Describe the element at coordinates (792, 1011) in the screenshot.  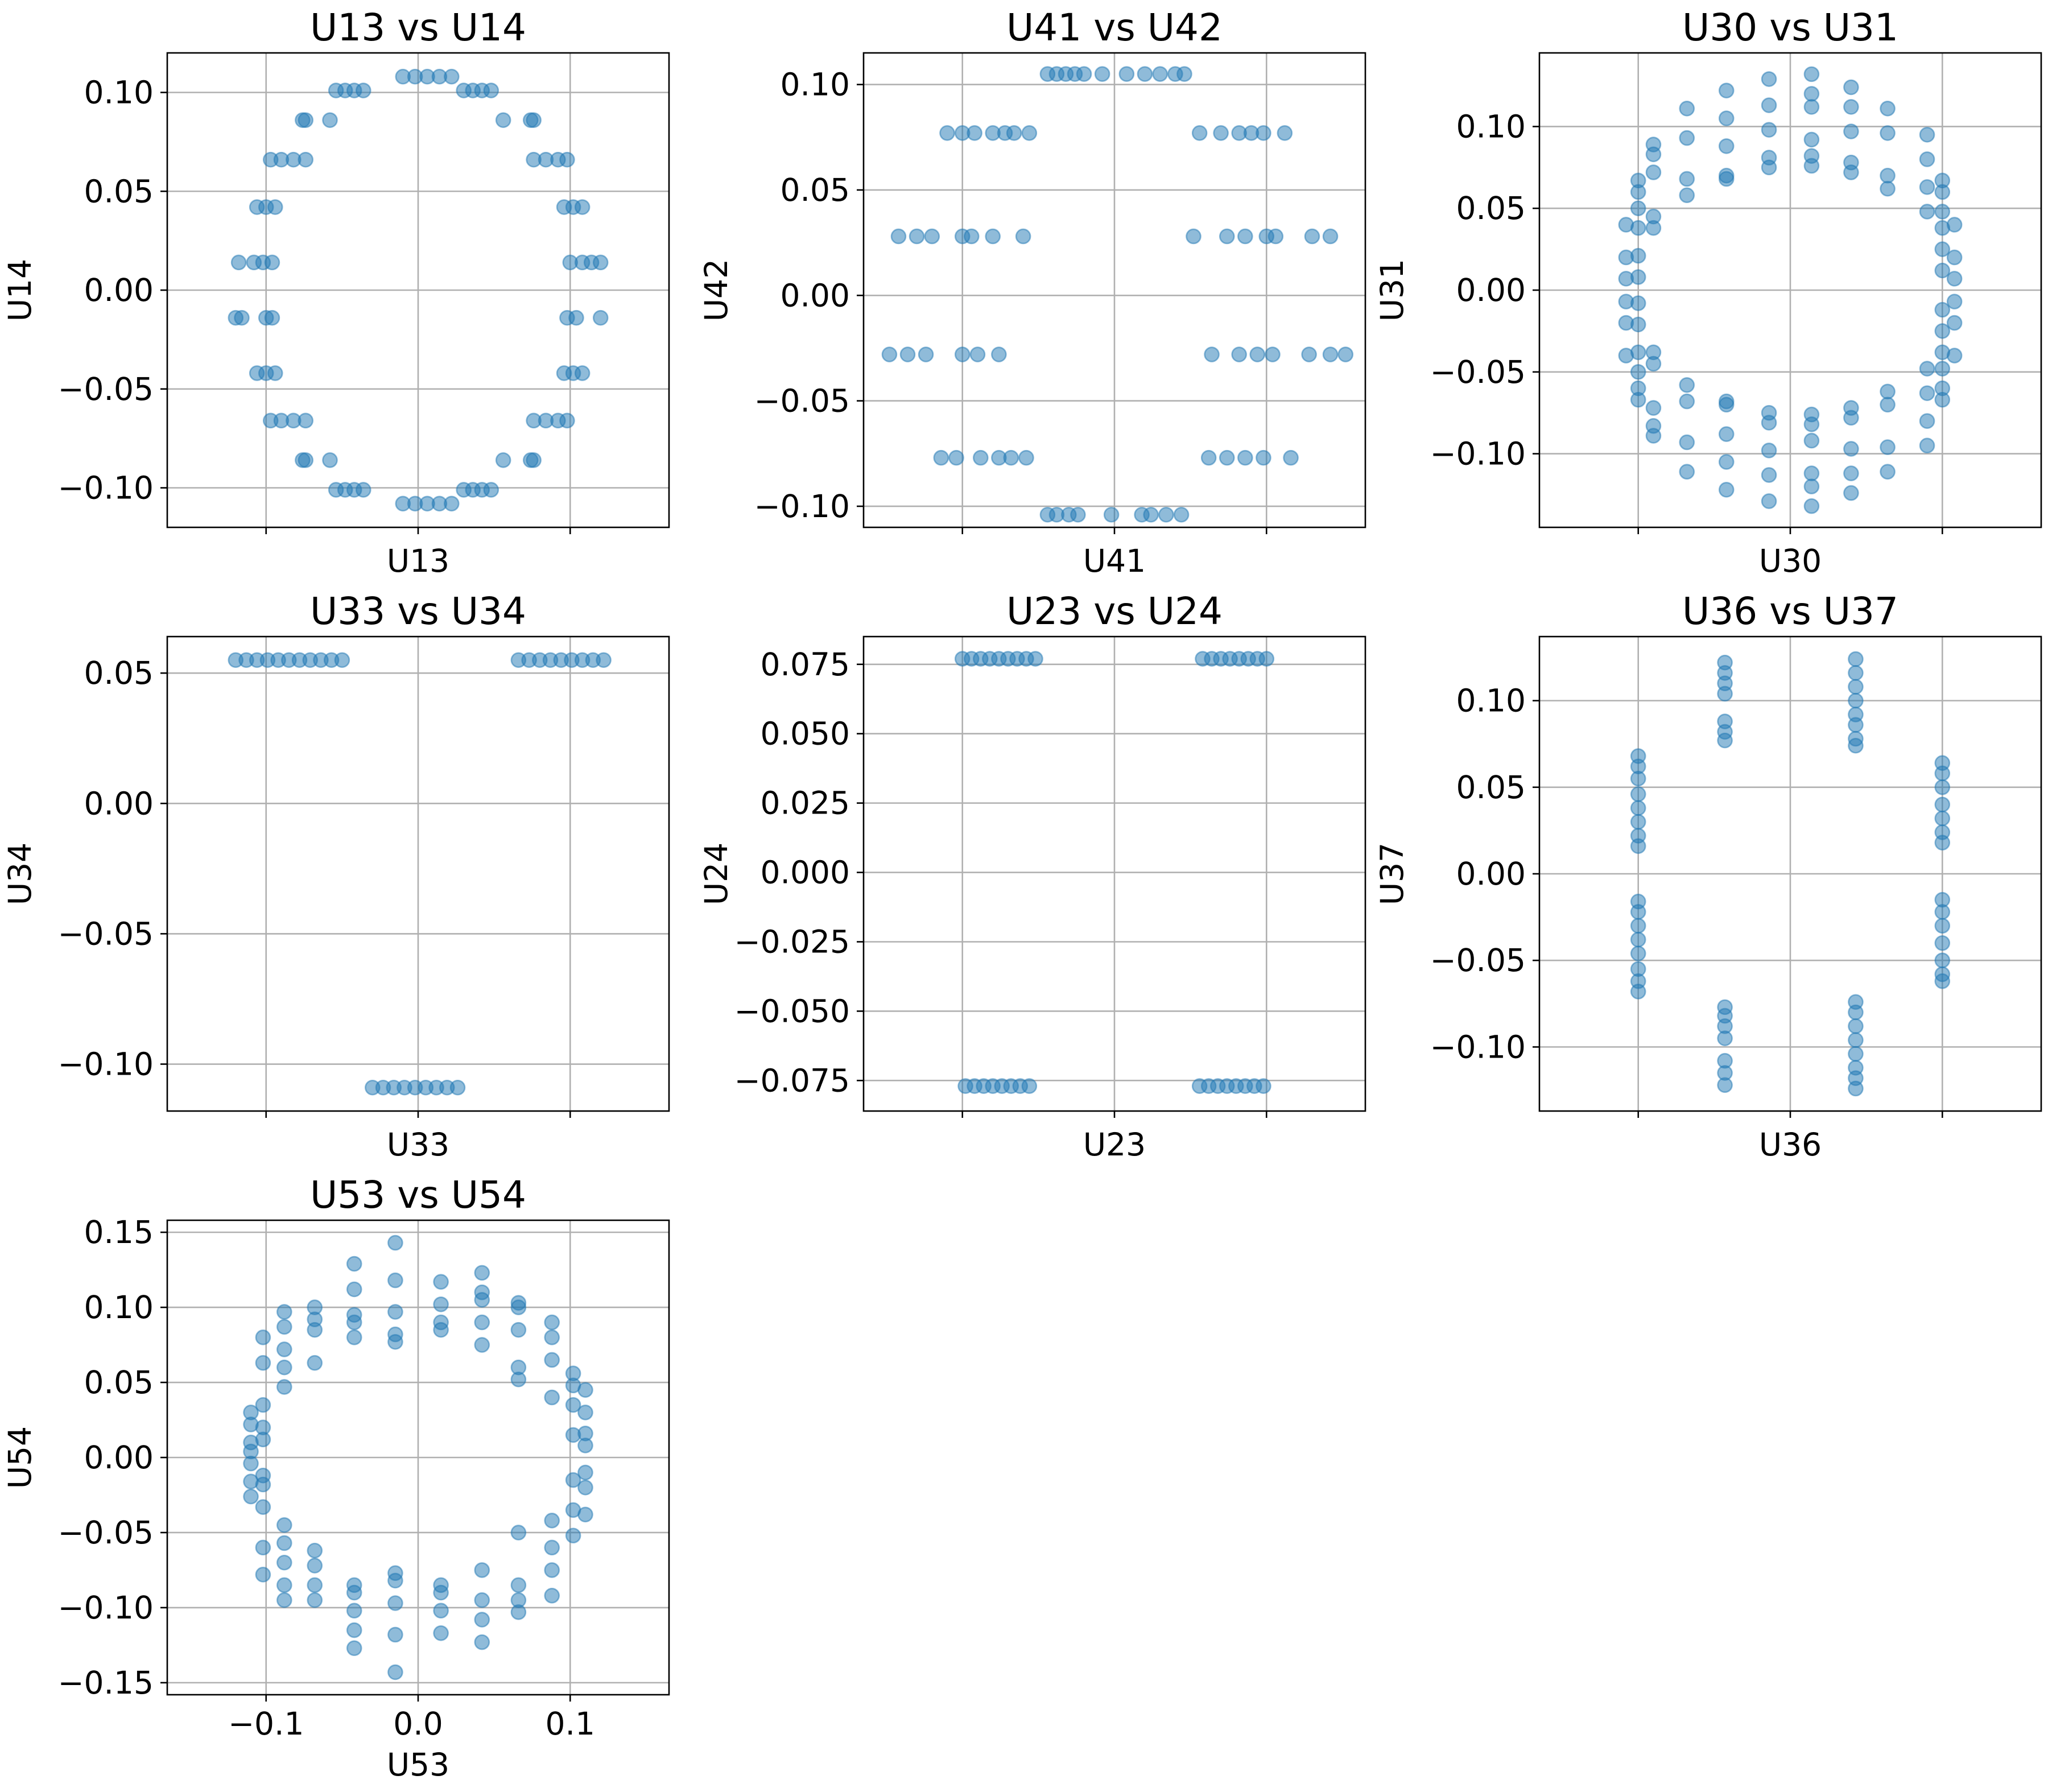
I see `y-tick-label: −0.050` at that location.